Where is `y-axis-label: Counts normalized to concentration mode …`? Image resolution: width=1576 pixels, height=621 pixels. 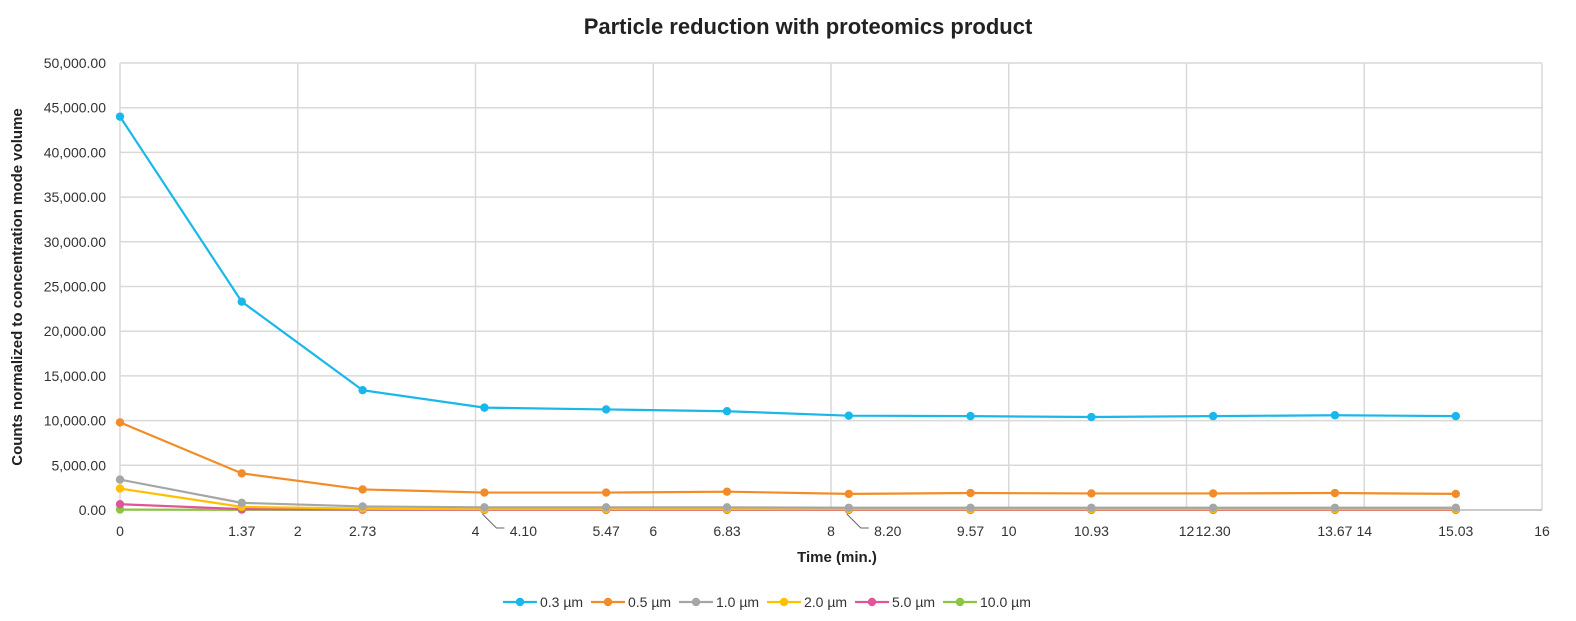 y-axis-label: Counts normalized to concentration mode … is located at coordinates (17, 287).